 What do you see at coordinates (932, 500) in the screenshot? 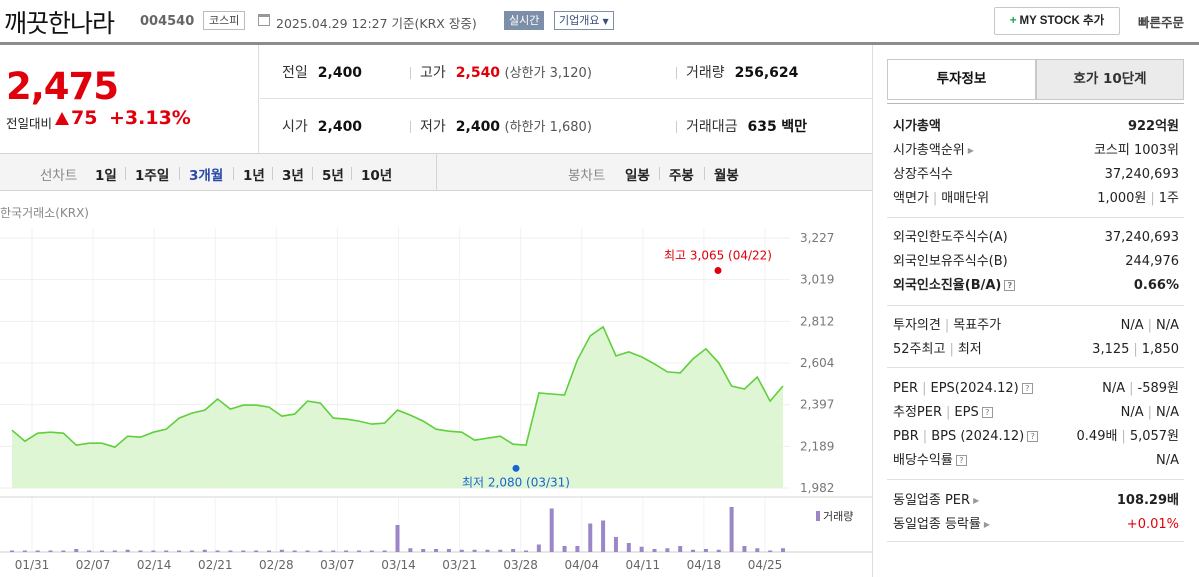
I see `info-label-text: 동일업종 PER` at bounding box center [932, 500].